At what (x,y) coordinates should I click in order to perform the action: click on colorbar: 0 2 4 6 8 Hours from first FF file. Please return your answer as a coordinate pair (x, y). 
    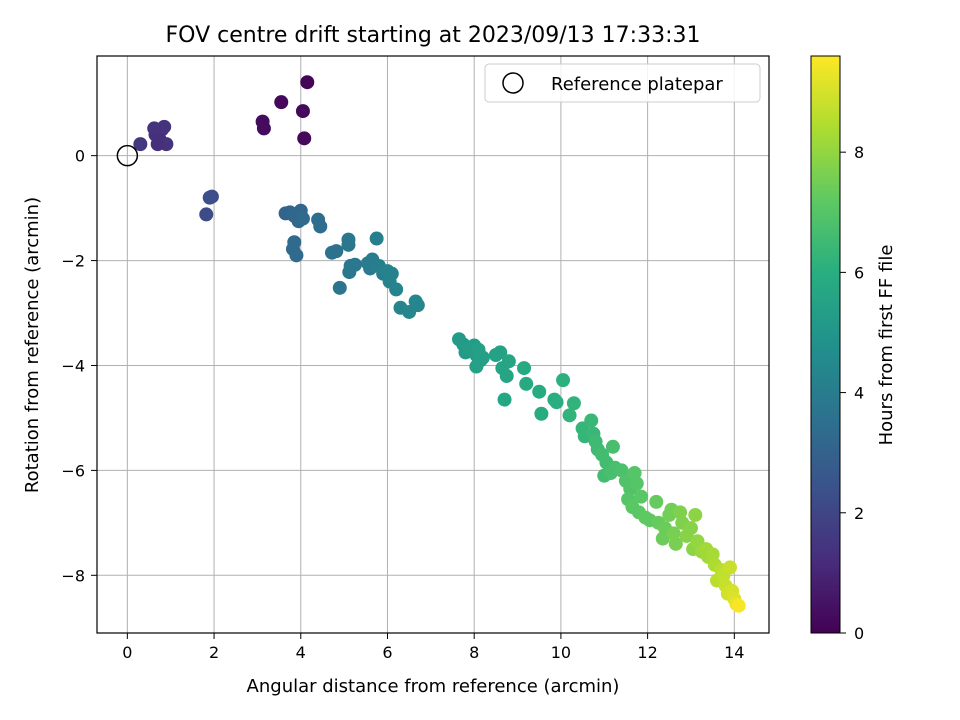
    Looking at the image, I should click on (853, 349).